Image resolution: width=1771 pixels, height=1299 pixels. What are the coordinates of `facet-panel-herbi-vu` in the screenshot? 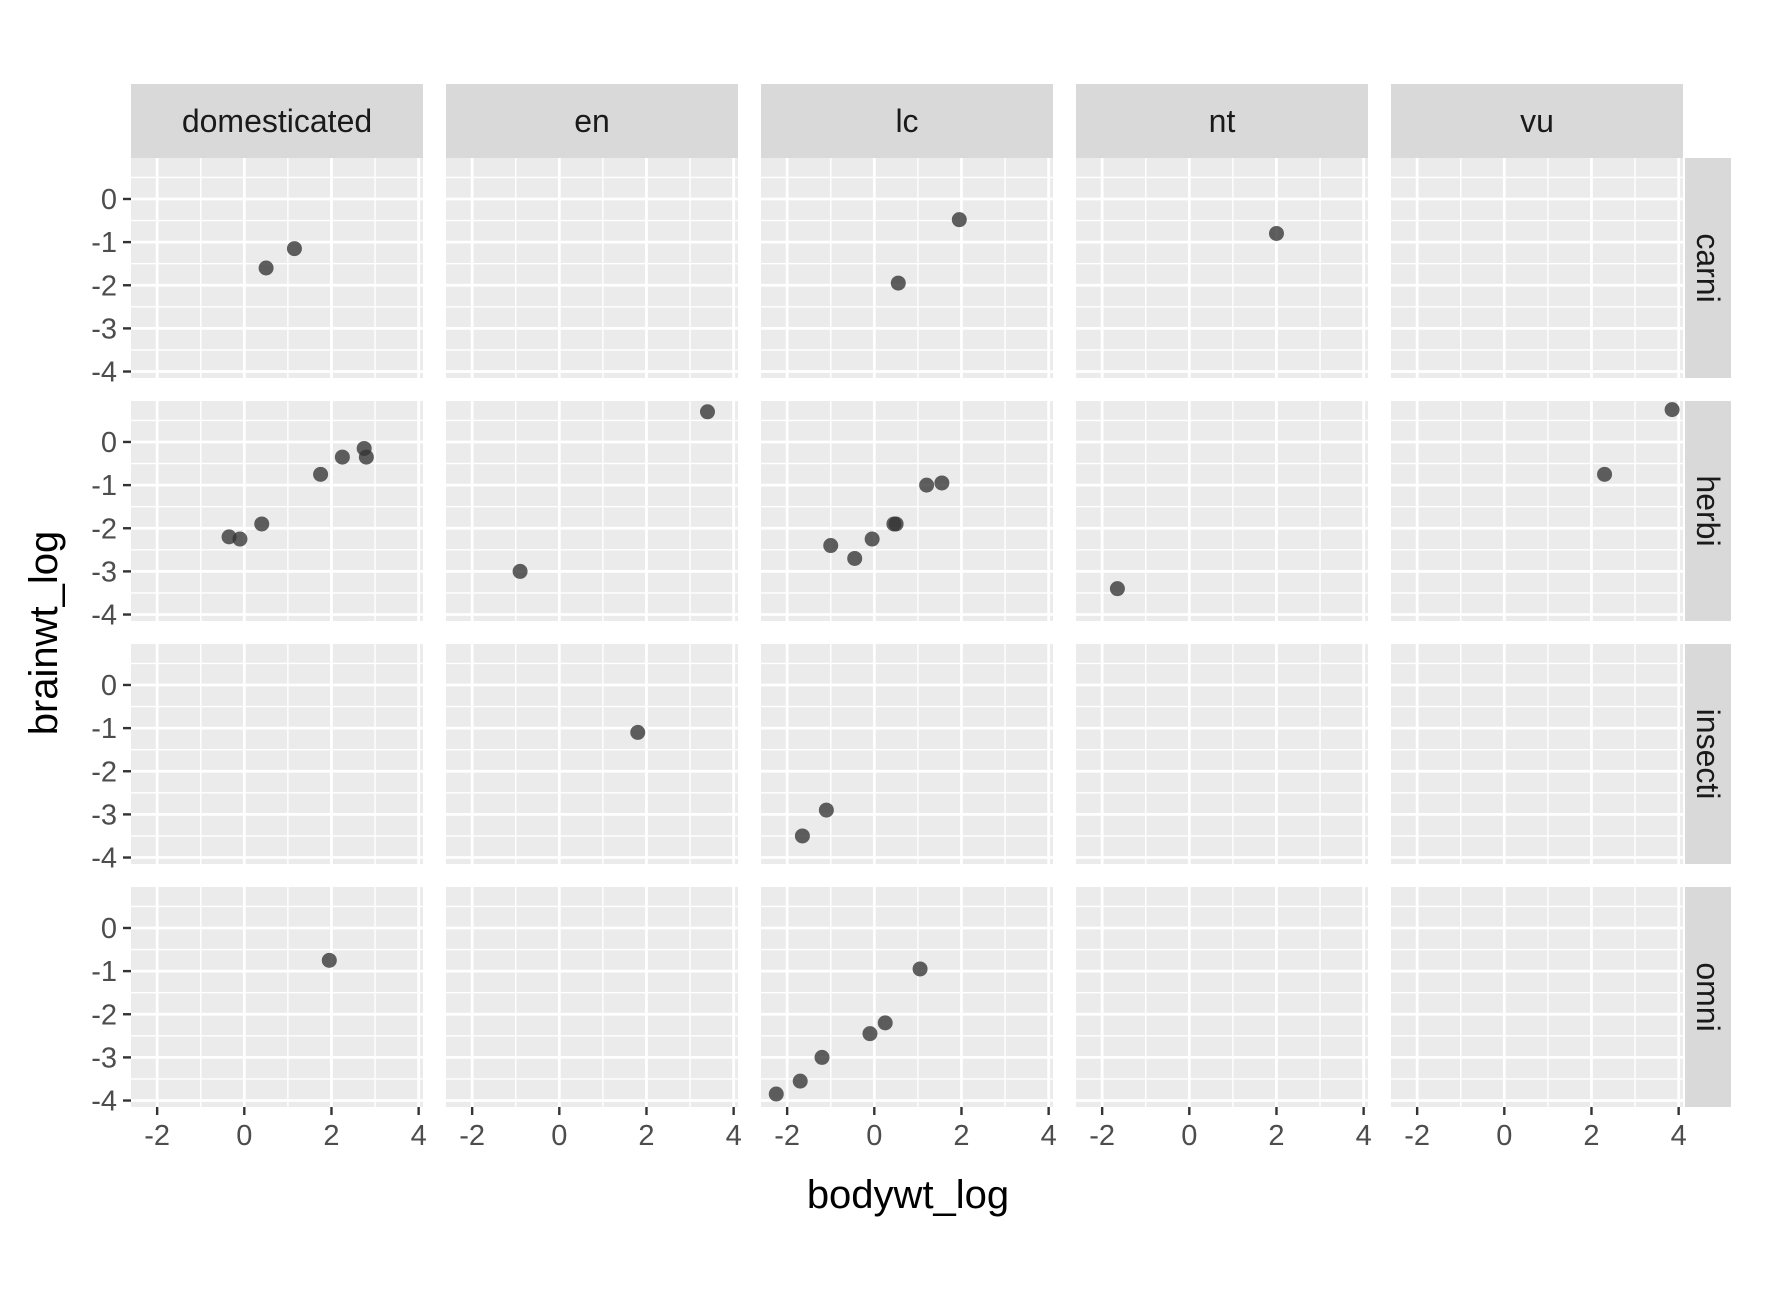 It's located at (1537, 511).